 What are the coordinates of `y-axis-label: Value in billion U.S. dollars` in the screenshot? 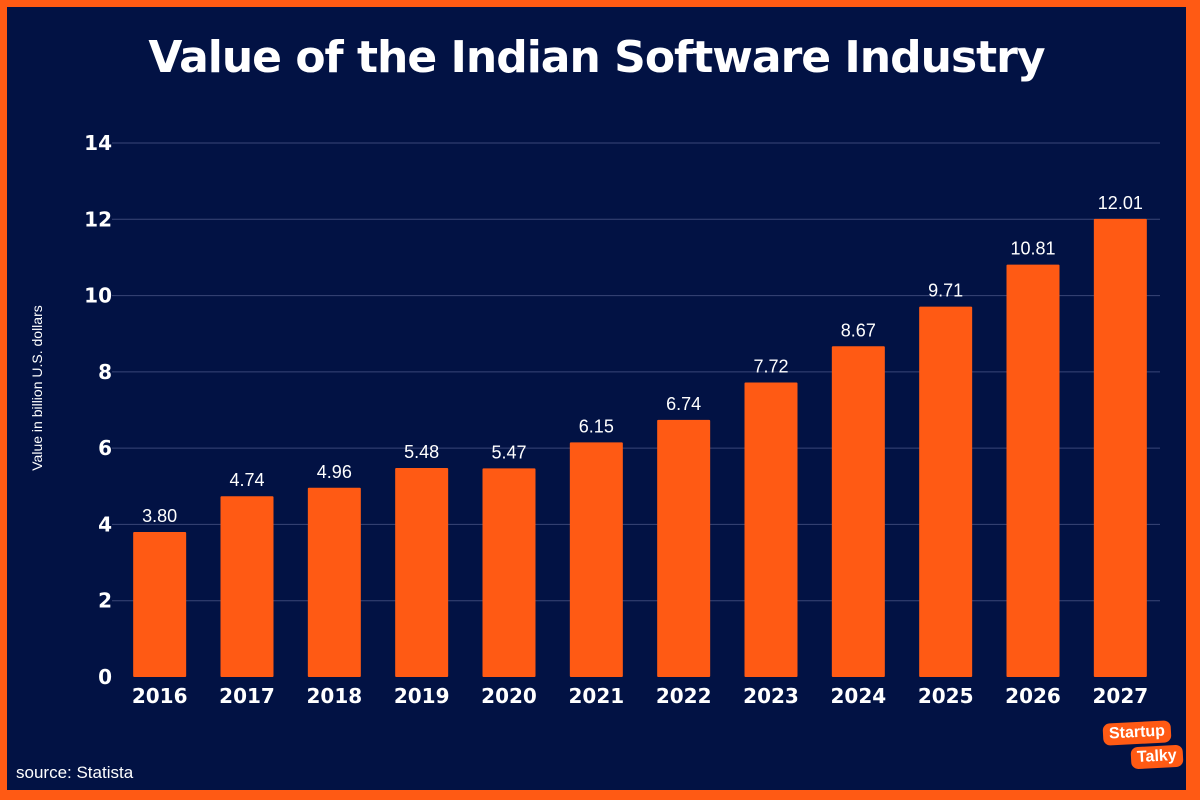 It's located at (37, 388).